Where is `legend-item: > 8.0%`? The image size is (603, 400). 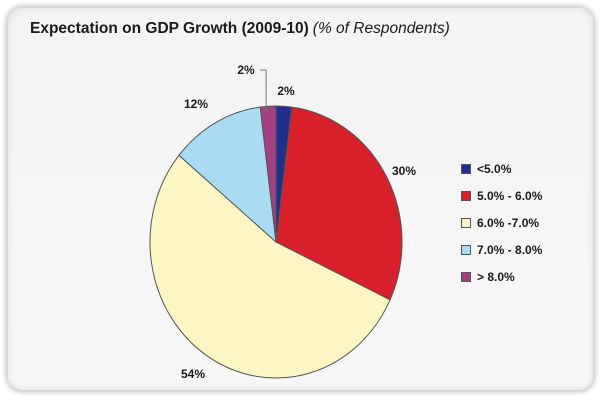 legend-item: > 8.0% is located at coordinates (501, 276).